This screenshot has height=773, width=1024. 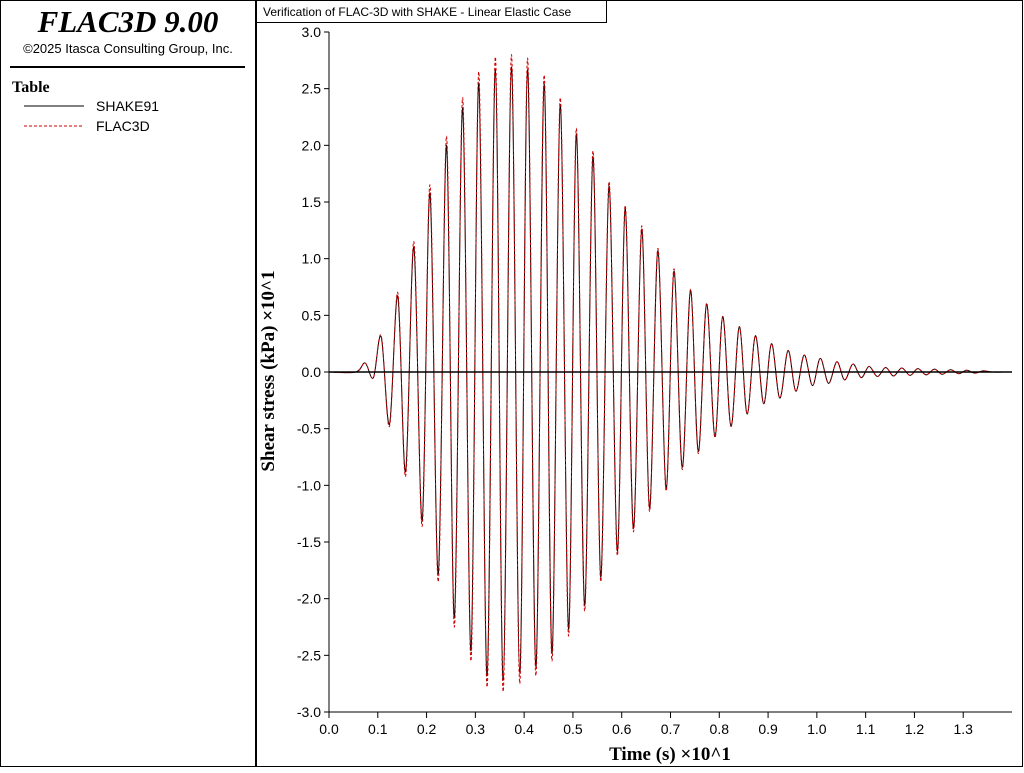 What do you see at coordinates (128, 48) in the screenshot?
I see `copyright: ©2025 Itasca Consulting Group, Inc.` at bounding box center [128, 48].